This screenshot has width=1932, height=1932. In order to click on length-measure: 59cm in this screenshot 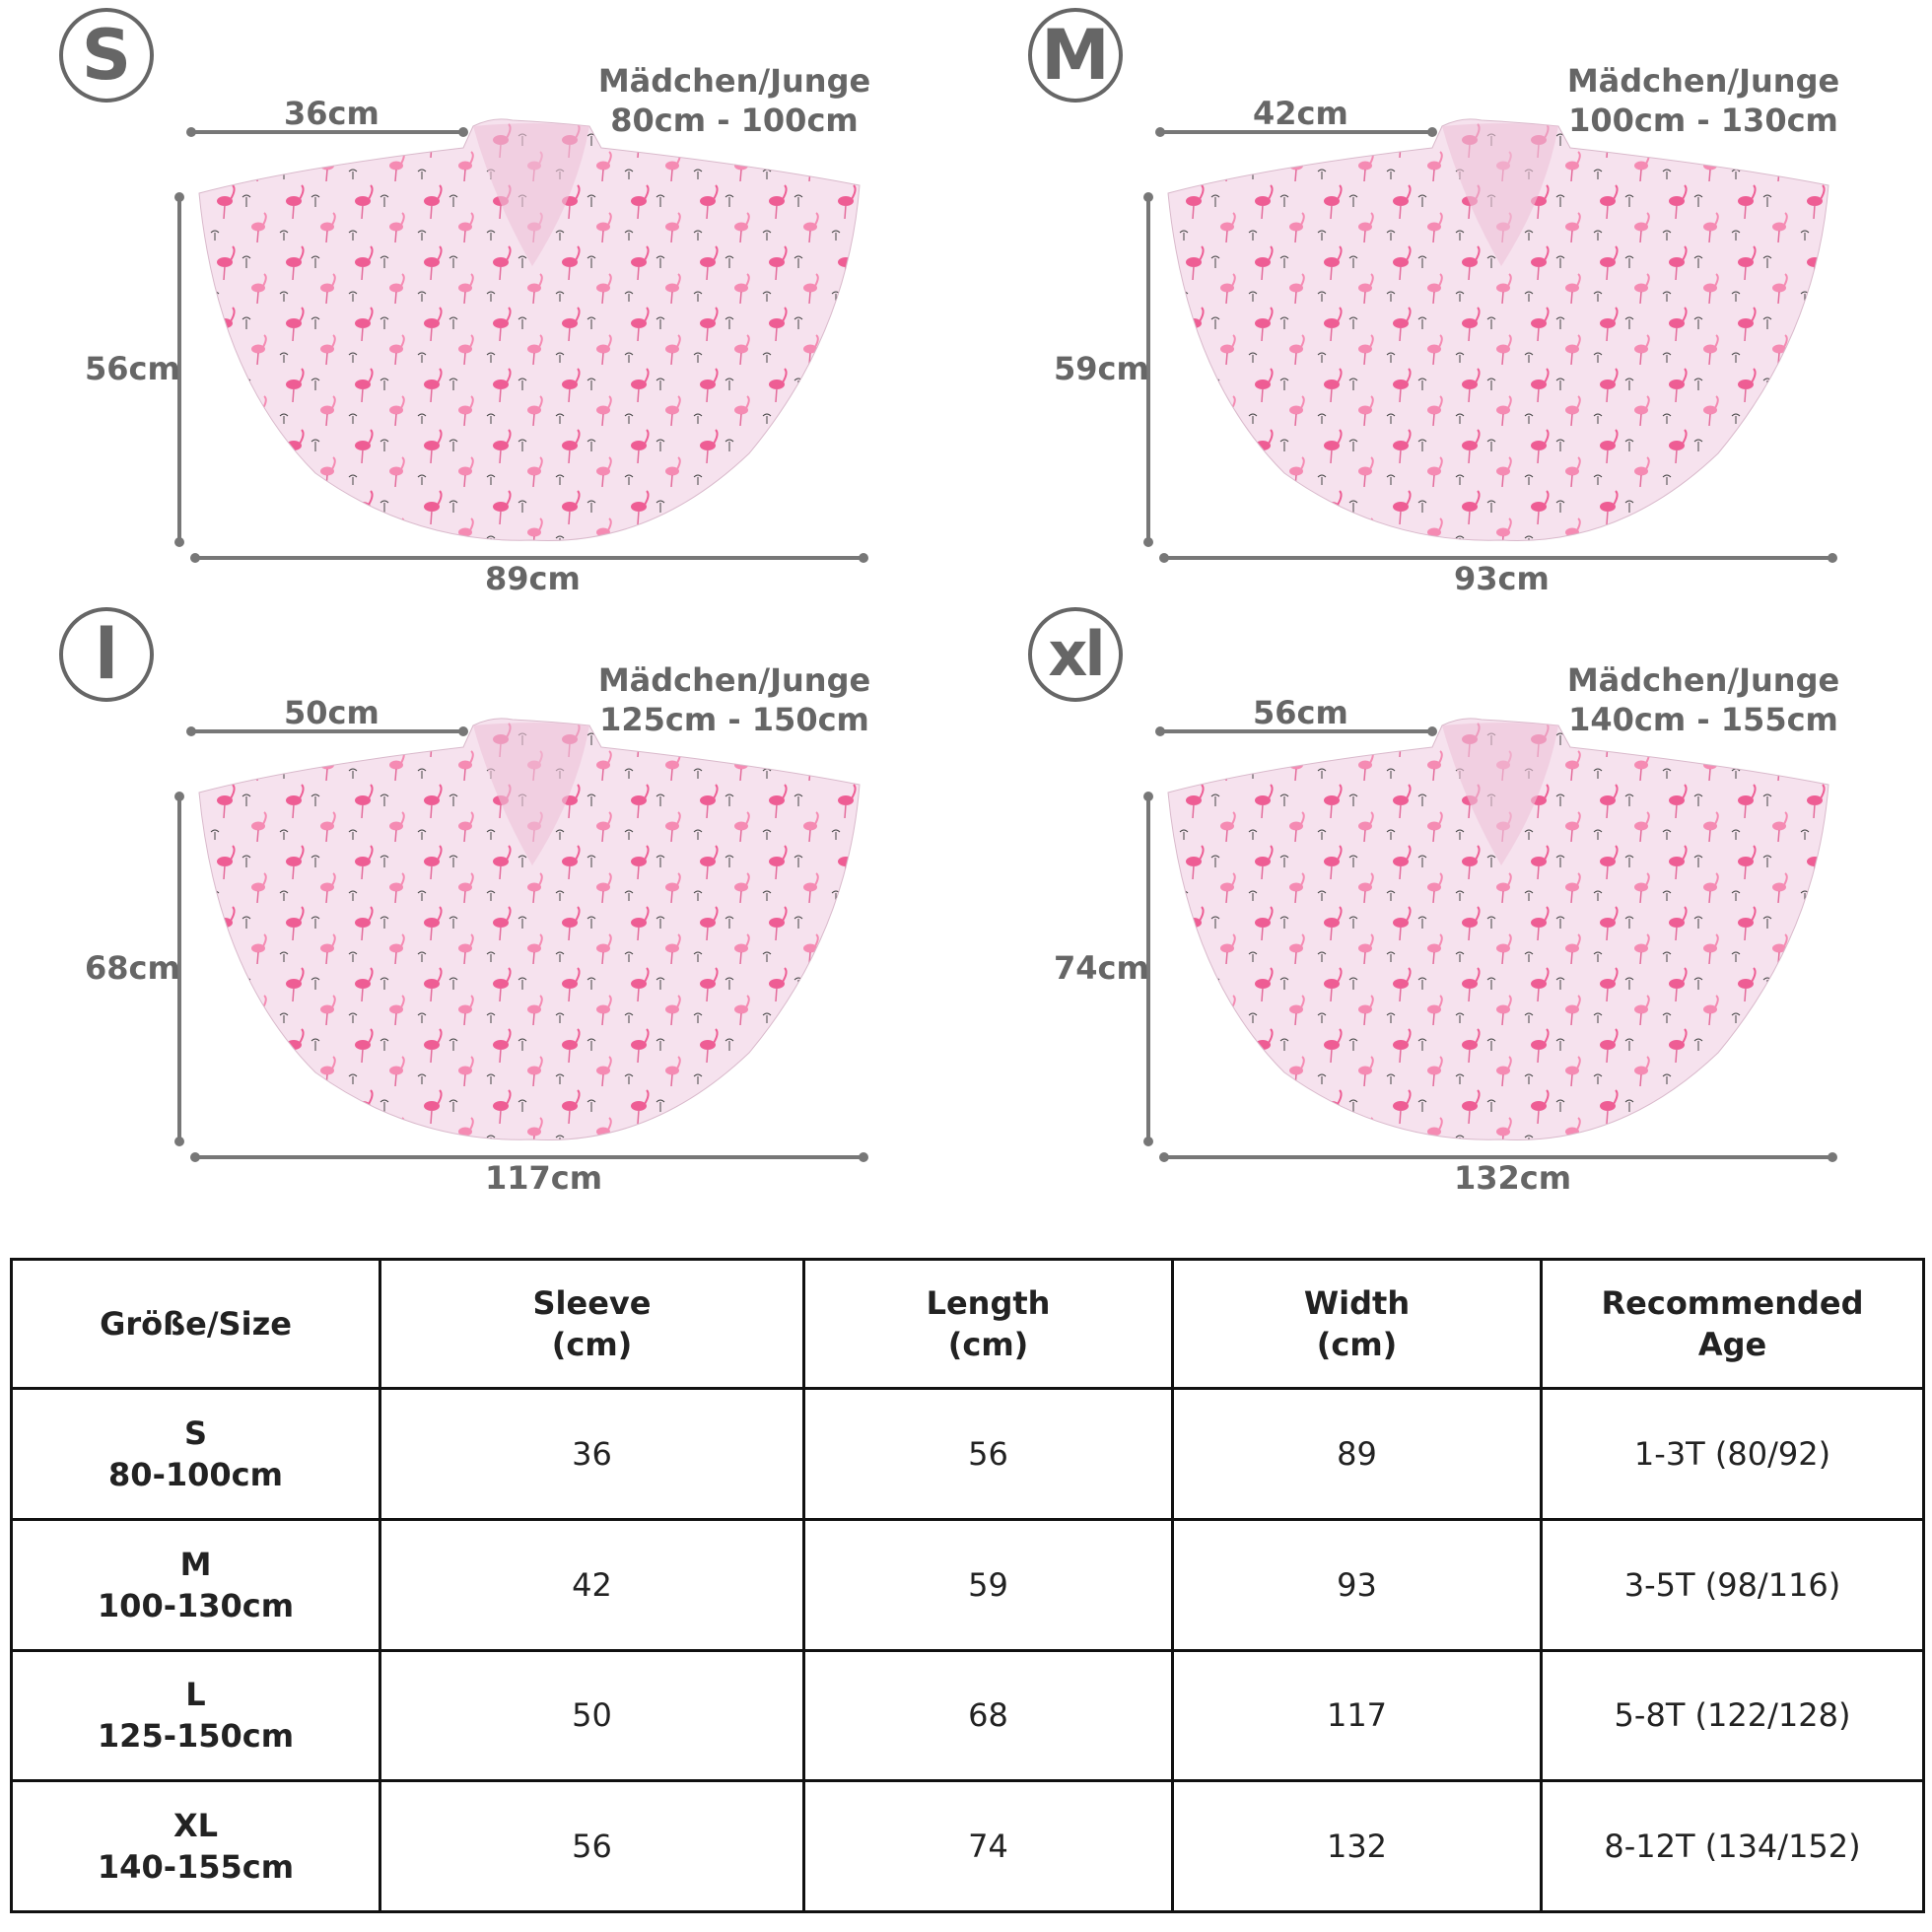, I will do `click(1101, 368)`.